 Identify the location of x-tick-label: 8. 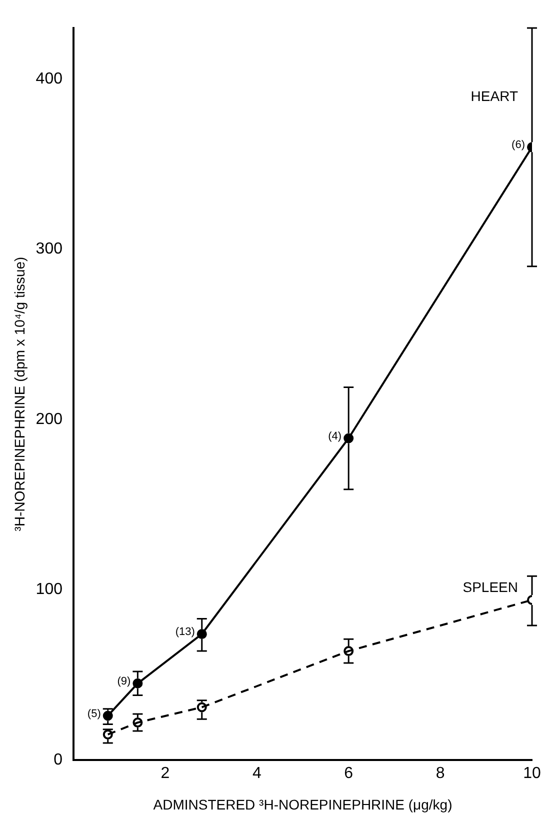
(440, 773).